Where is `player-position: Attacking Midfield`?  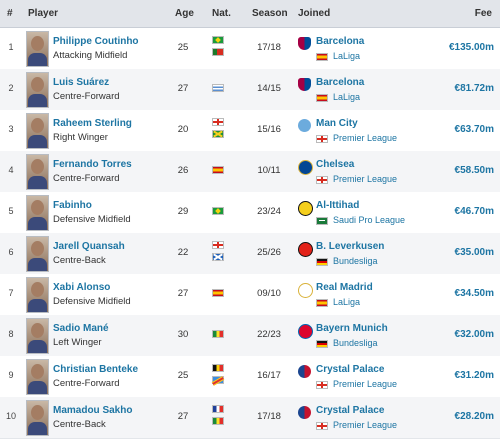 player-position: Attacking Midfield is located at coordinates (90, 55).